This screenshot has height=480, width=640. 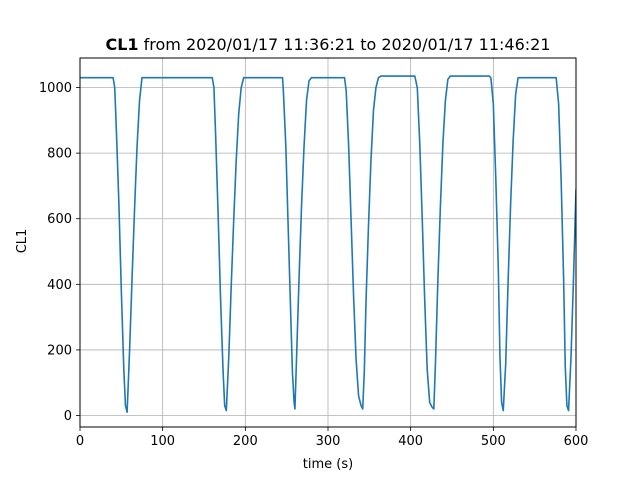 What do you see at coordinates (328, 441) in the screenshot?
I see `x-tick-label: 300` at bounding box center [328, 441].